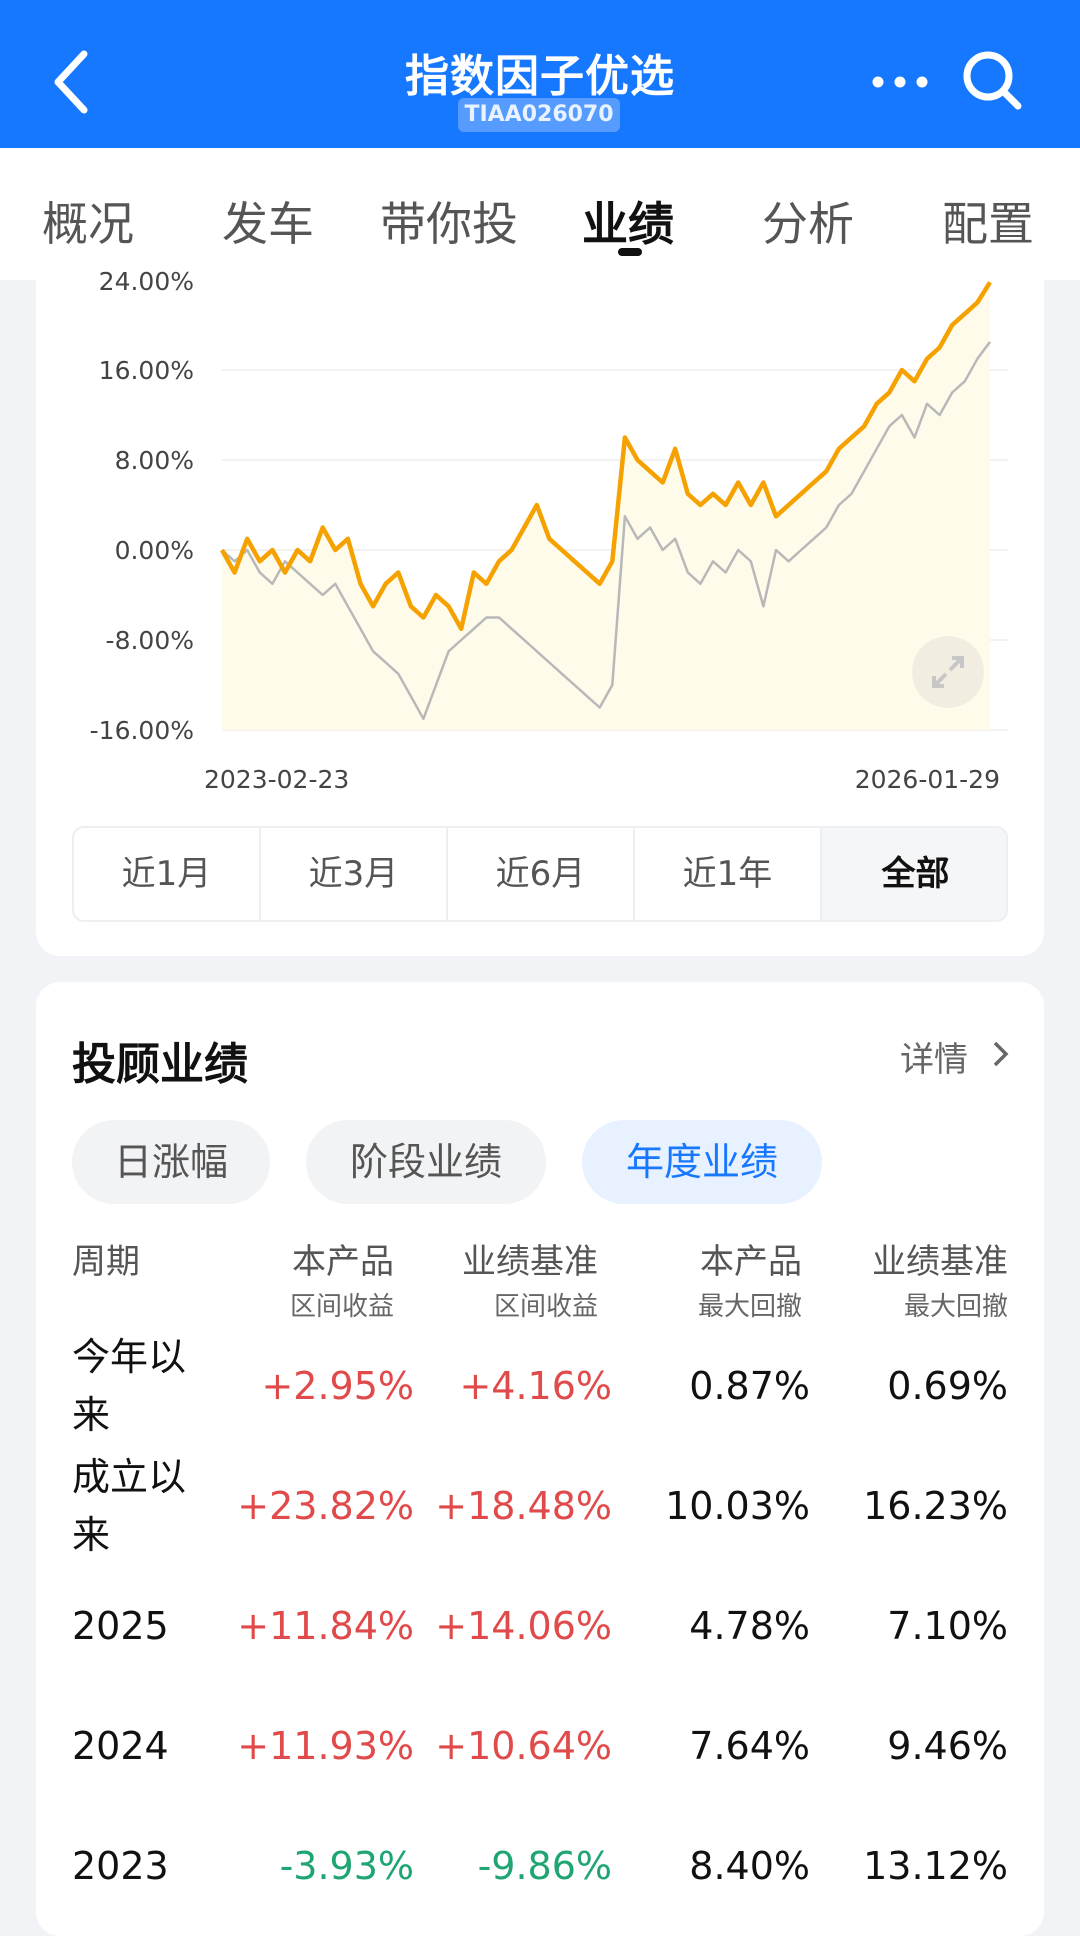 This screenshot has height=1936, width=1080. I want to click on row-period-2025: 2025, so click(120, 1626).